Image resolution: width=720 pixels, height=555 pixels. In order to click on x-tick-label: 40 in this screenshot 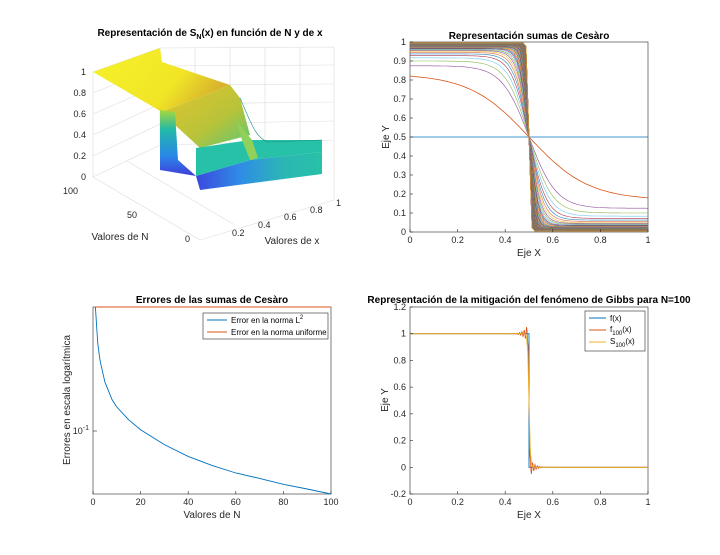, I will do `click(188, 502)`.